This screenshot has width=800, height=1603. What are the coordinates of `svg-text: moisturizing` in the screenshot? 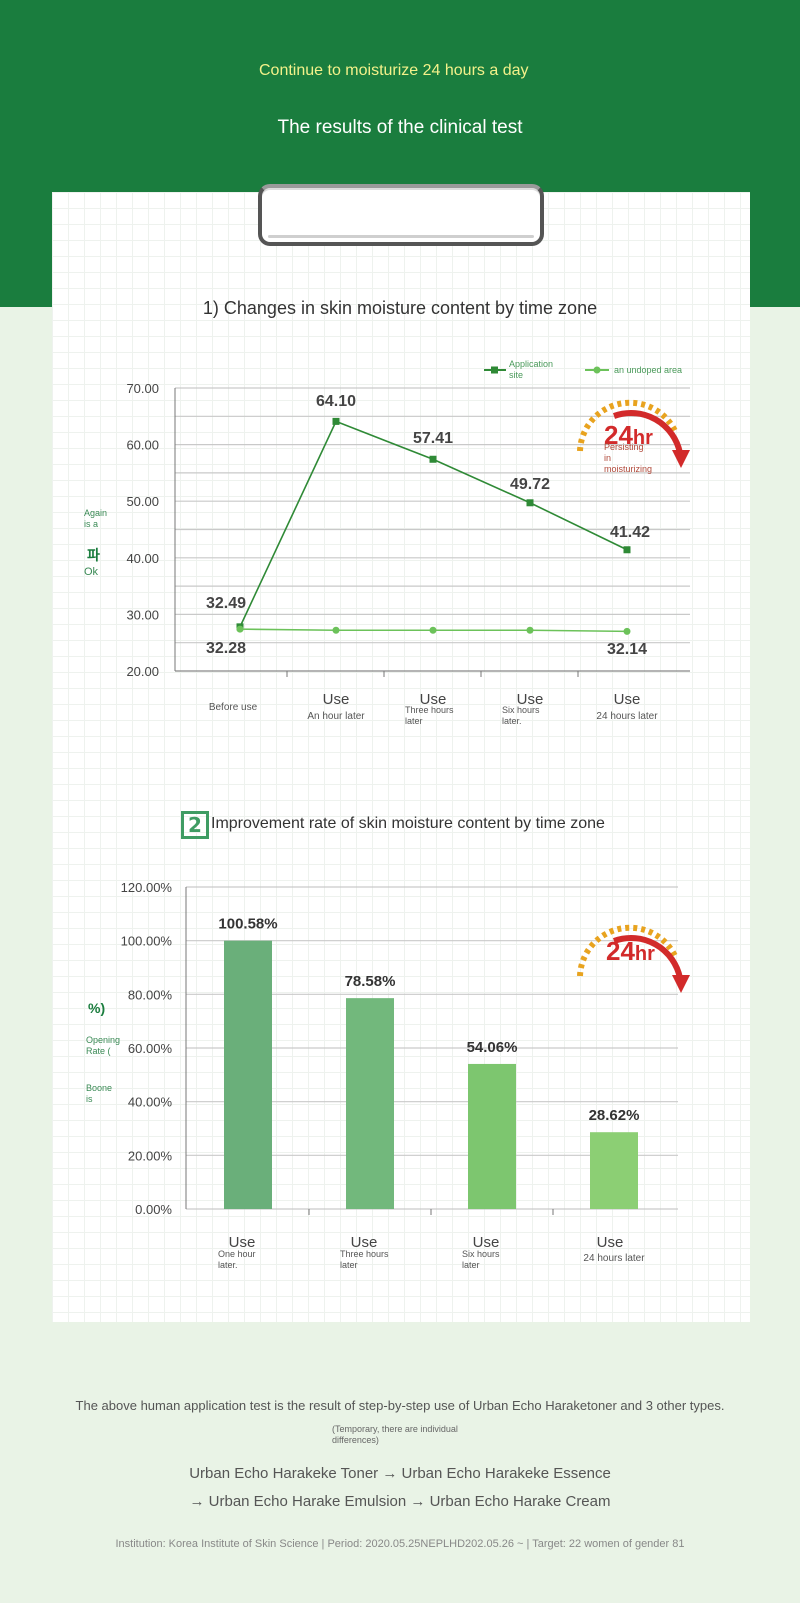 It's located at (628, 469).